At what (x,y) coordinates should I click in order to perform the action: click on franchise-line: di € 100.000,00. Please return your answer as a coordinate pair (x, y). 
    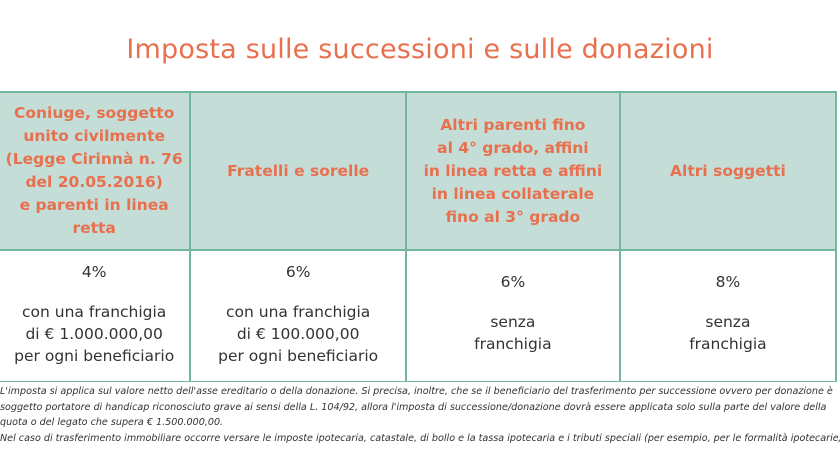
    Looking at the image, I should click on (298, 334).